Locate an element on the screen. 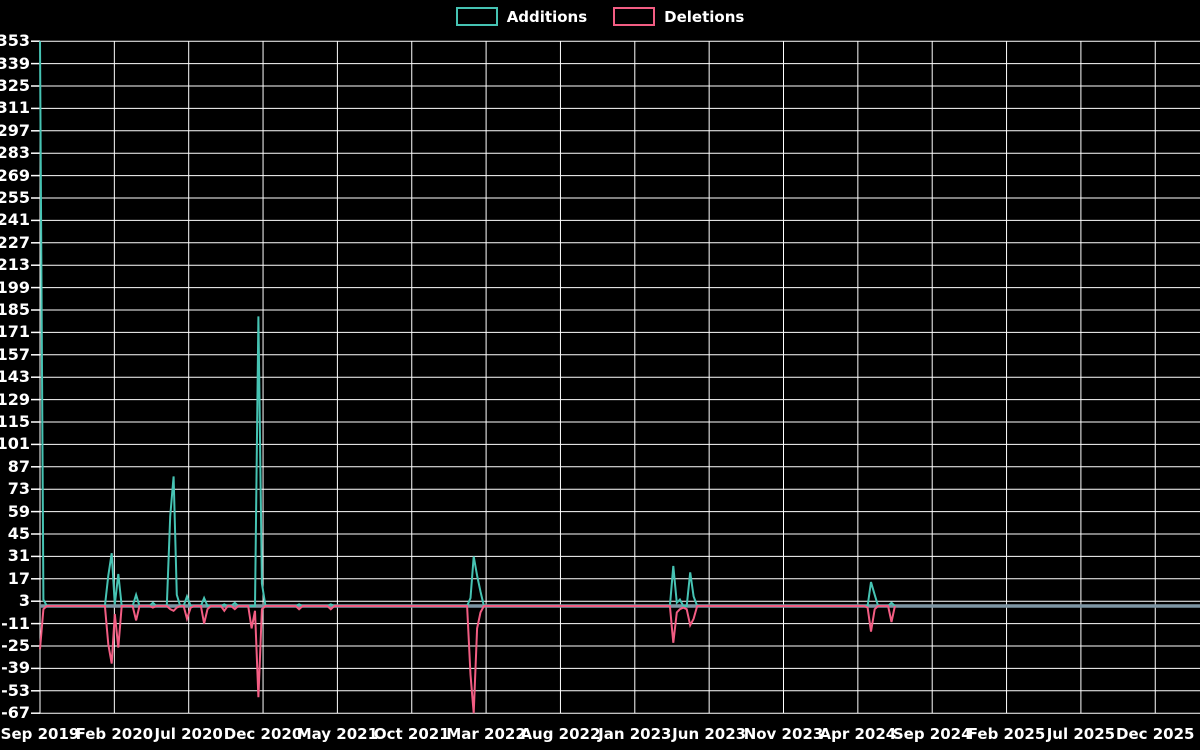 The height and width of the screenshot is (750, 1200). x-tick-label: Jul 2020 is located at coordinates (188, 734).